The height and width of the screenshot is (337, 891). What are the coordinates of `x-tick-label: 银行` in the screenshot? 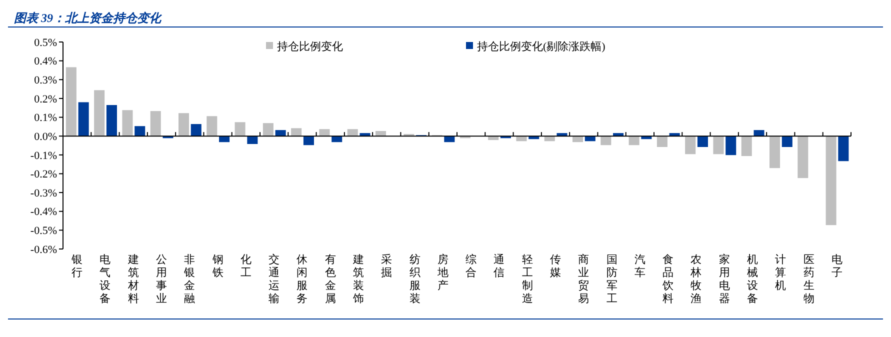 It's located at (76, 266).